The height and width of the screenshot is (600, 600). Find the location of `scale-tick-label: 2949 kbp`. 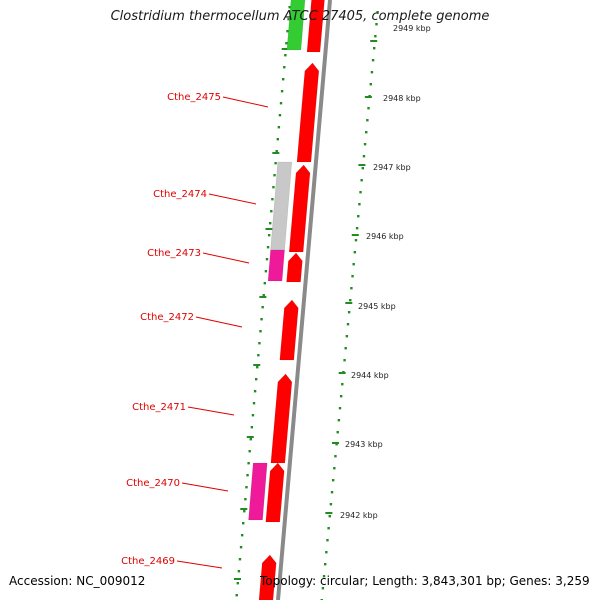

scale-tick-label: 2949 kbp is located at coordinates (412, 28).